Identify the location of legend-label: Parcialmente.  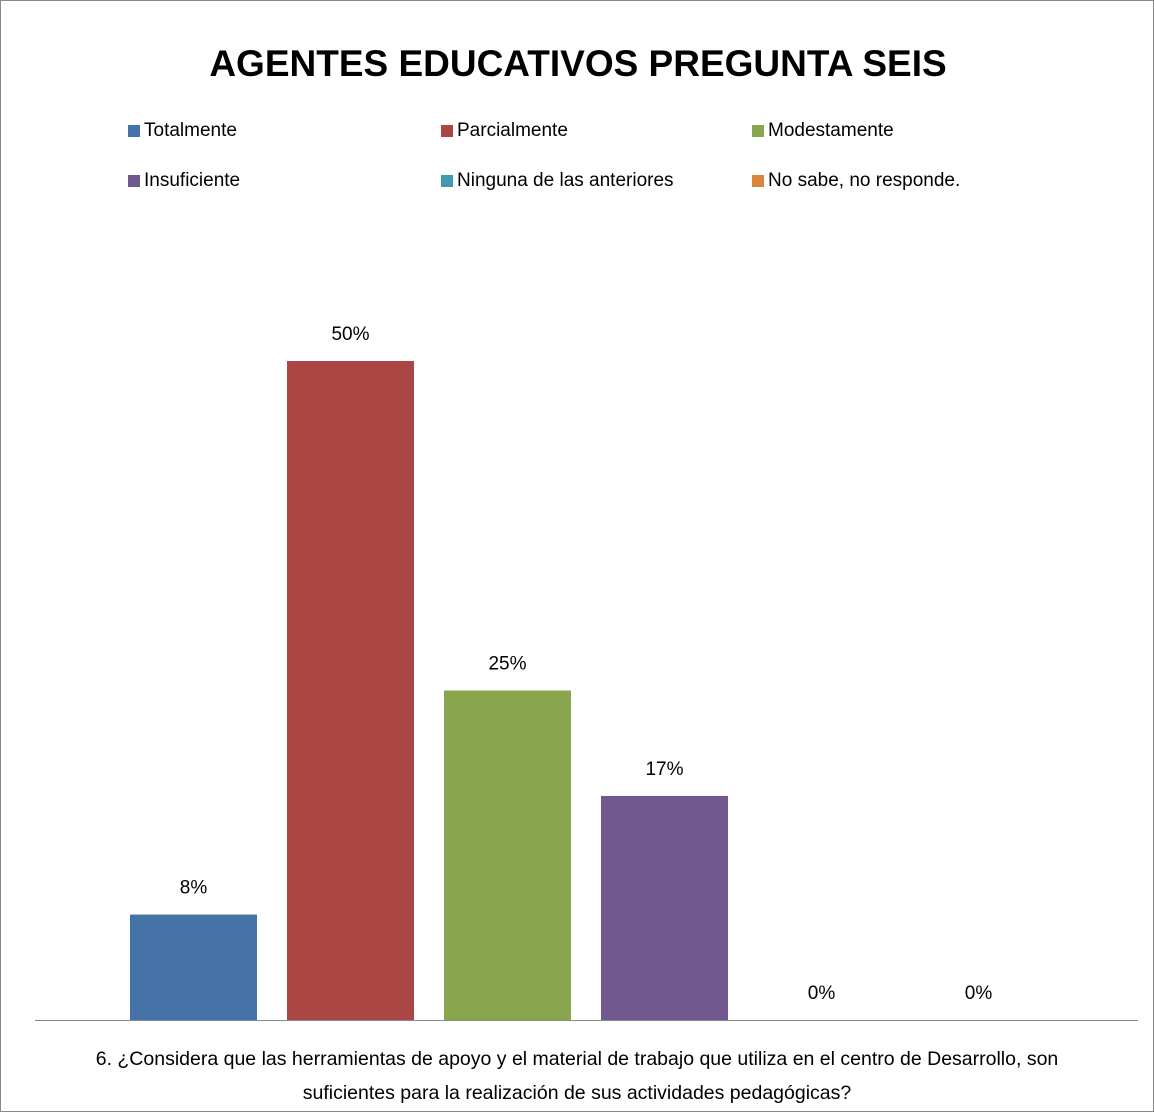
(512, 130).